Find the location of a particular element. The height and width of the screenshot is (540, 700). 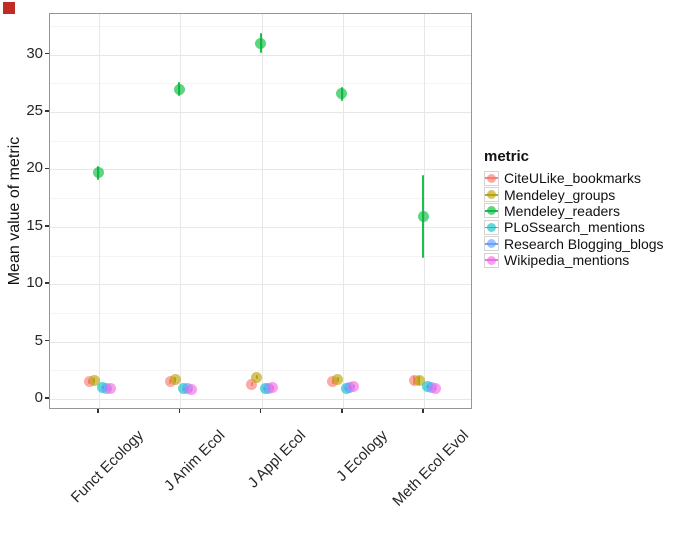

y-tick-label: 10 is located at coordinates (34, 283).